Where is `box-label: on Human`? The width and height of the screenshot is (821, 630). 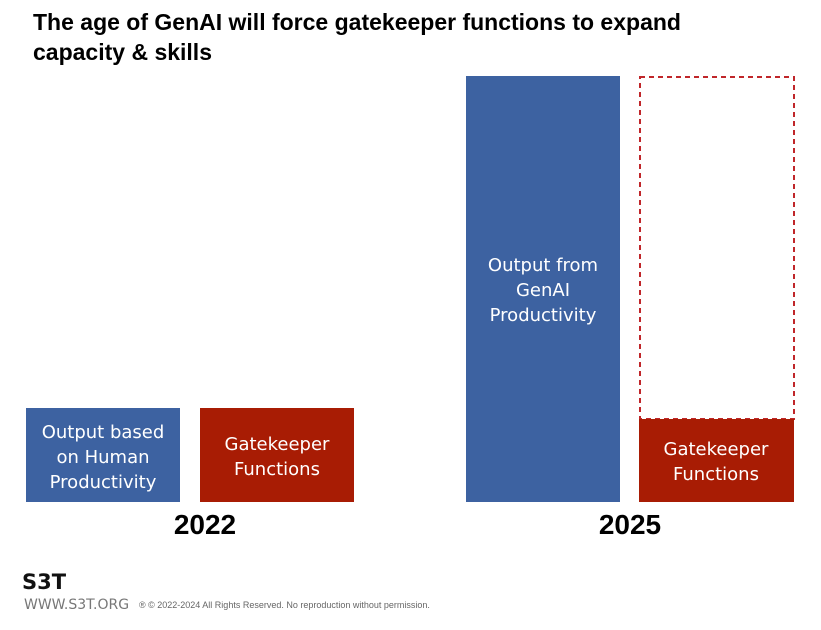
box-label: on Human is located at coordinates (102, 457).